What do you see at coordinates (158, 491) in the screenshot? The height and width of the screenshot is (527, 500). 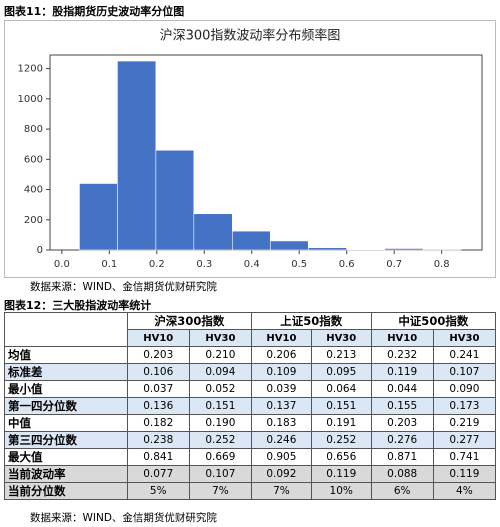 I see `cell: 5%` at bounding box center [158, 491].